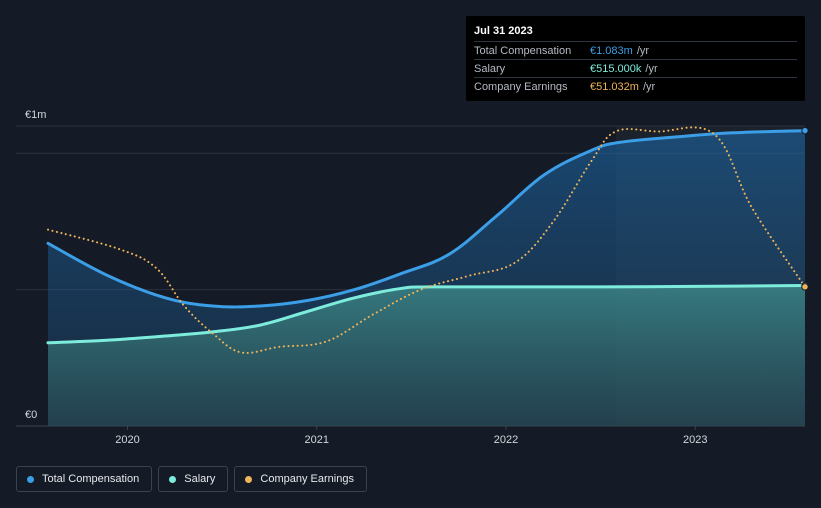  Describe the element at coordinates (614, 86) in the screenshot. I see `tooltip-value: €51.032m` at that location.